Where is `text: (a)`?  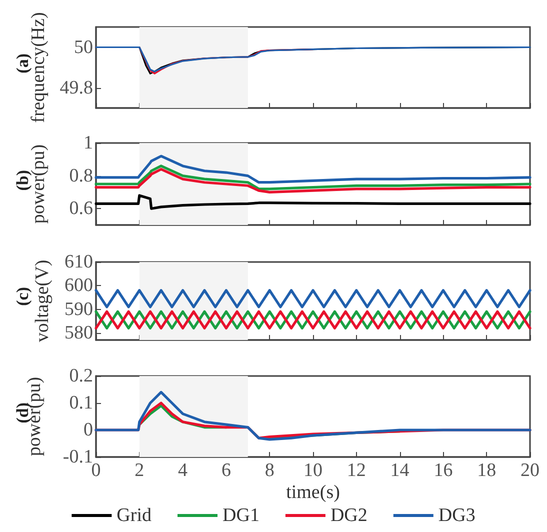
text: (a) is located at coordinates (22, 63).